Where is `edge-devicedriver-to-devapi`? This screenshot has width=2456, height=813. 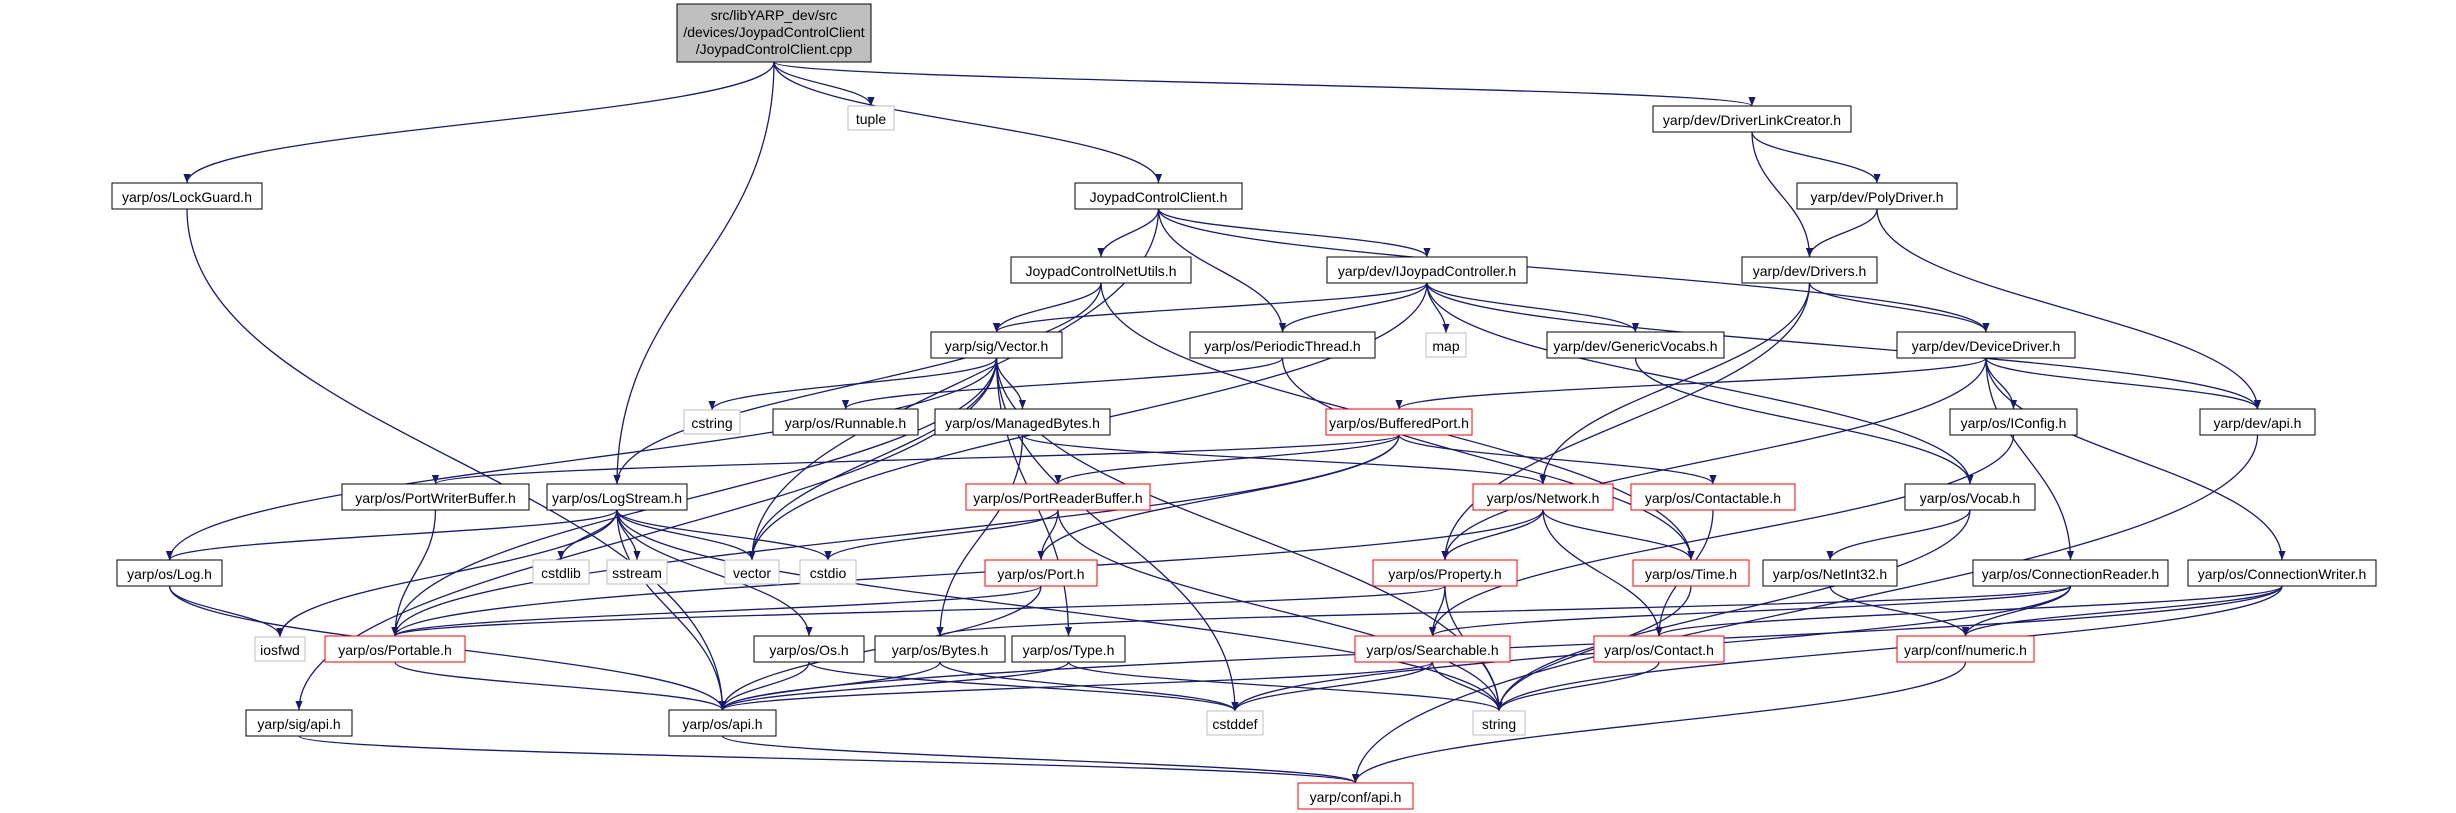 edge-devicedriver-to-devapi is located at coordinates (2123, 383).